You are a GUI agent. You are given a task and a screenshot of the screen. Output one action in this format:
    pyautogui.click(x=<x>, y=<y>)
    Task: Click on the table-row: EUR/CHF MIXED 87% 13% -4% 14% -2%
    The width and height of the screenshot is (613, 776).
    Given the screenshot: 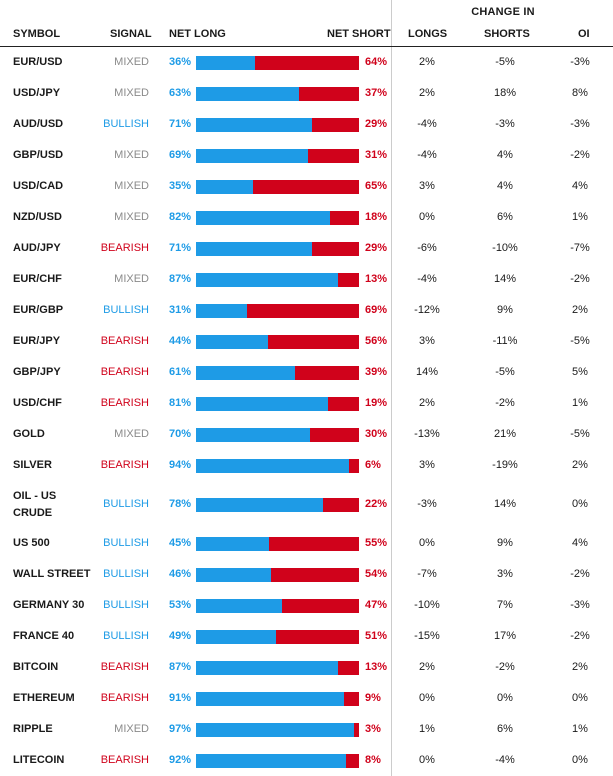 What is the action you would take?
    pyautogui.click(x=306, y=279)
    